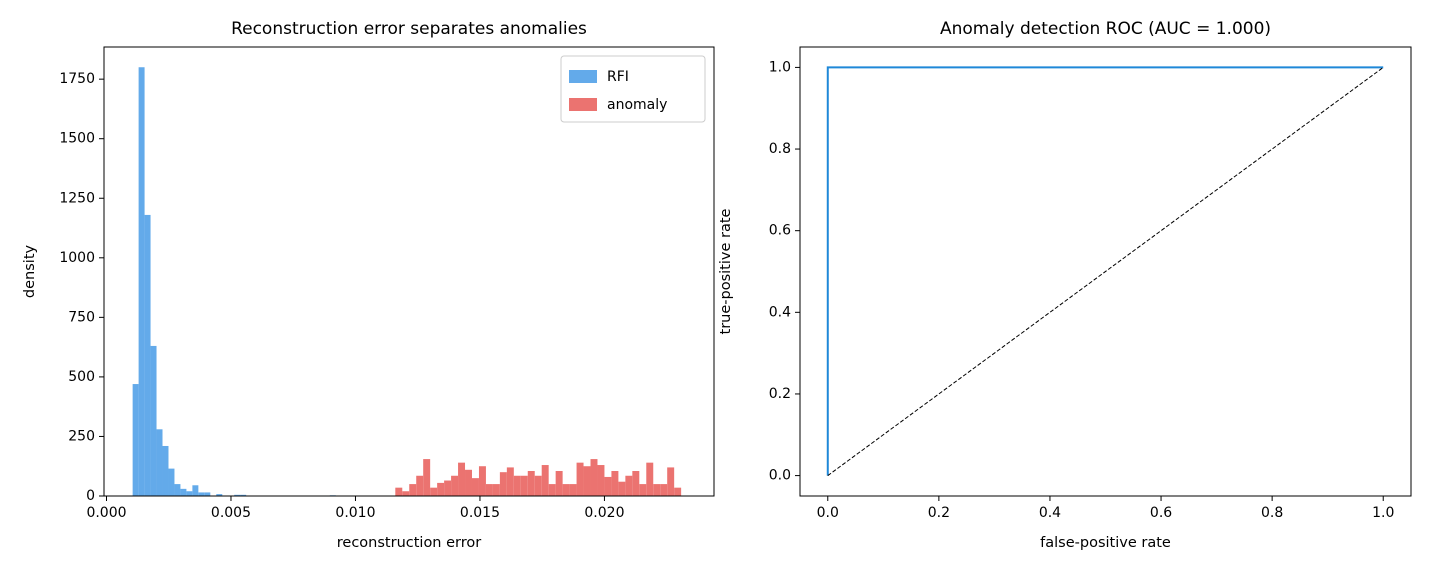 This screenshot has width=1430, height=572. What do you see at coordinates (828, 513) in the screenshot?
I see `x-tick-label: 0.0` at bounding box center [828, 513].